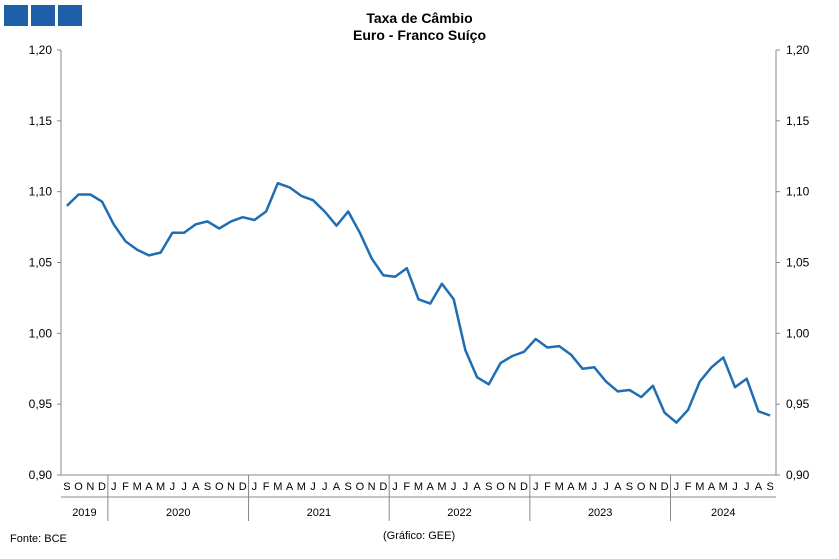  What do you see at coordinates (798, 475) in the screenshot?
I see `y-tick-label-right: 0,90` at bounding box center [798, 475].